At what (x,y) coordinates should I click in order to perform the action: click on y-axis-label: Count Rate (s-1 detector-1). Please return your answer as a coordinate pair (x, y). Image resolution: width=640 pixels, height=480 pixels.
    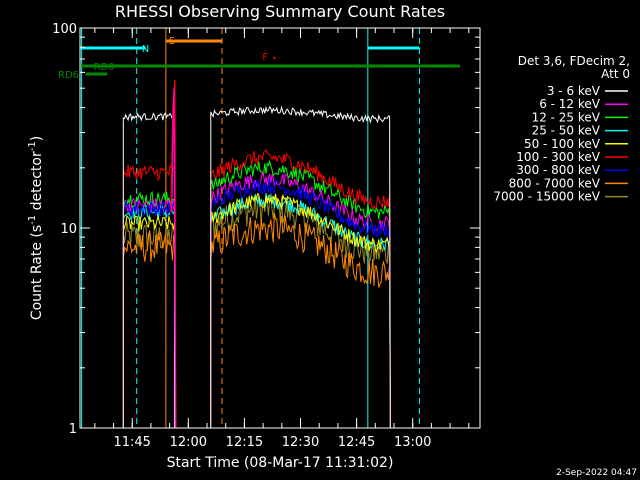
    Looking at the image, I should click on (36, 228).